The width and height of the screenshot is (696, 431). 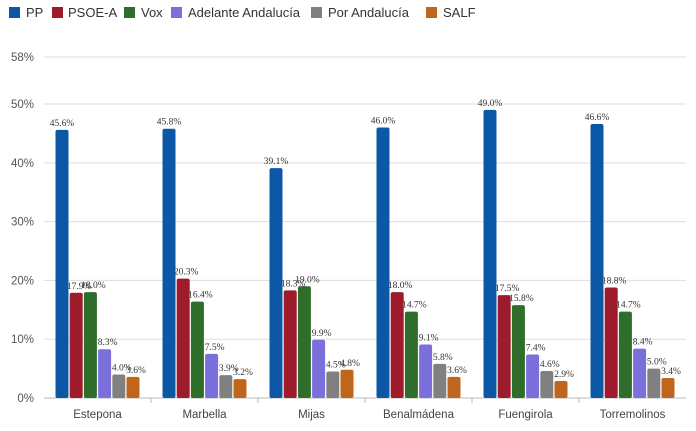 What do you see at coordinates (597, 118) in the screenshot?
I see `data-label: 46.6%` at bounding box center [597, 118].